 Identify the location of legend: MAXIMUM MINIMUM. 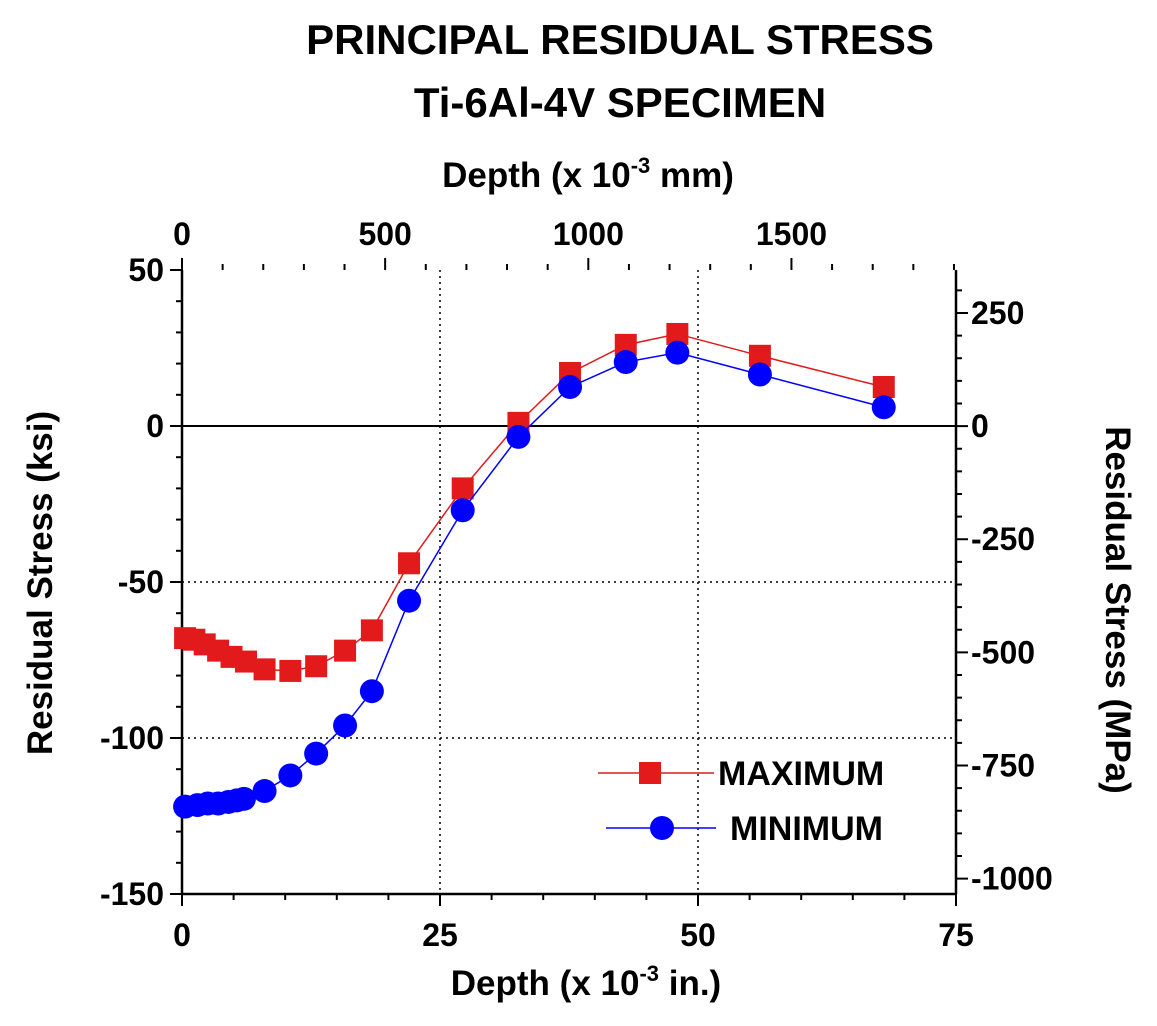
(741, 801).